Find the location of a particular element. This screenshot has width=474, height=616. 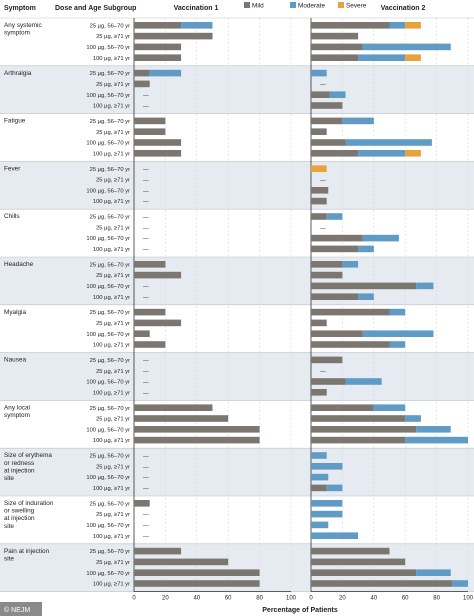

x-tick-label: 0 is located at coordinates (311, 599).